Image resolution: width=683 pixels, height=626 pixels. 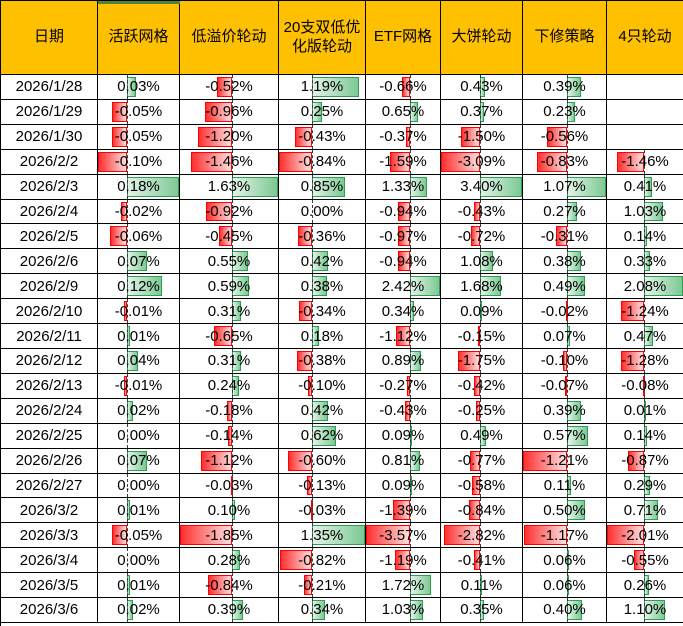 What do you see at coordinates (403, 237) in the screenshot?
I see `value-cell: -0.97%` at bounding box center [403, 237].